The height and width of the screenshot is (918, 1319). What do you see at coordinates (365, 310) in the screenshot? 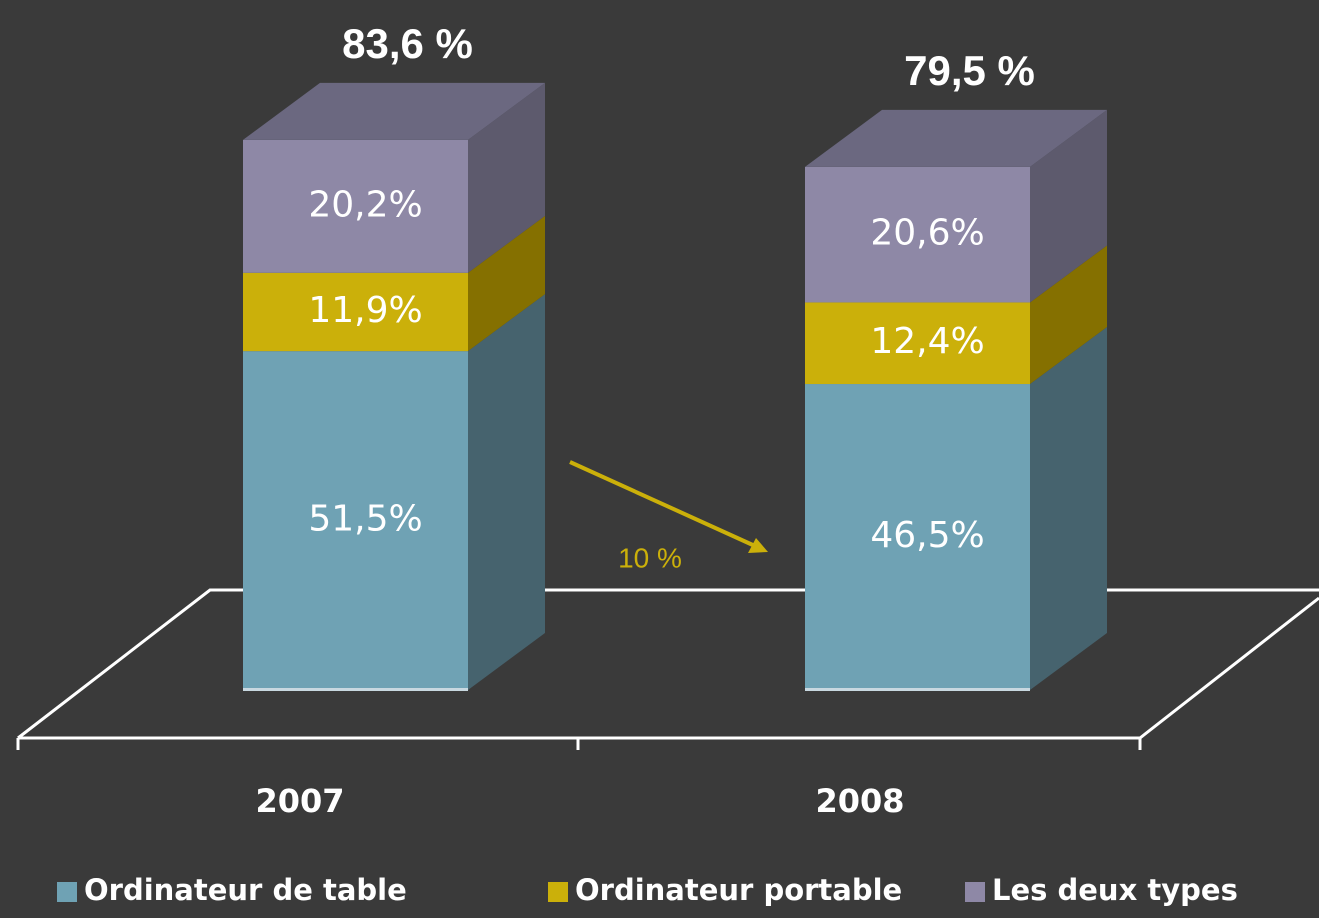
I see `value-label: 11,9%` at bounding box center [365, 310].